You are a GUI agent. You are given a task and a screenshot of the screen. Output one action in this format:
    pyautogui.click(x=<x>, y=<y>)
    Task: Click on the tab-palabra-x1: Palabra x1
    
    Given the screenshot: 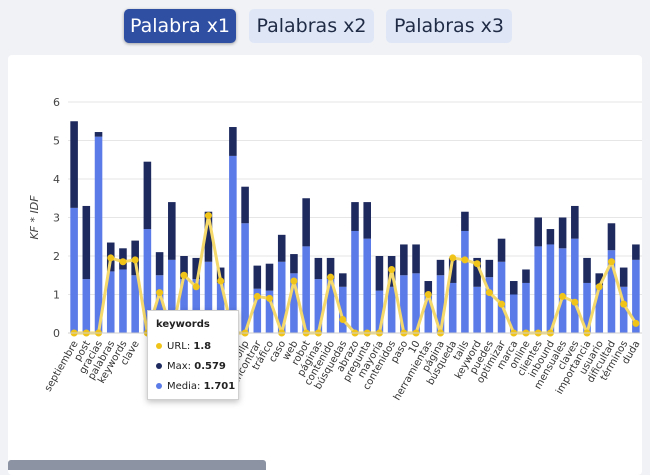 What is the action you would take?
    pyautogui.click(x=180, y=26)
    